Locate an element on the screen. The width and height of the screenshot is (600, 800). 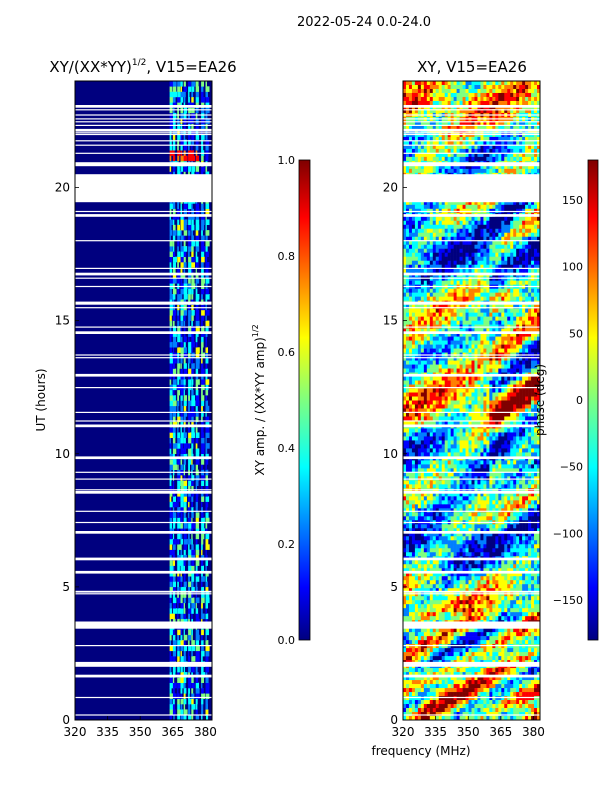
colorbar-tick-label: 0.0 is located at coordinates (287, 640).